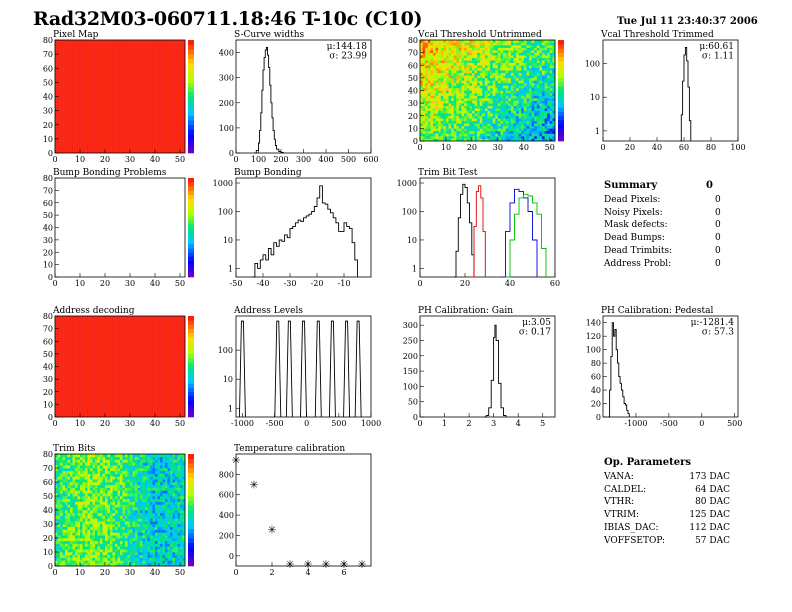  I want to click on peak-line, so click(332, 369).